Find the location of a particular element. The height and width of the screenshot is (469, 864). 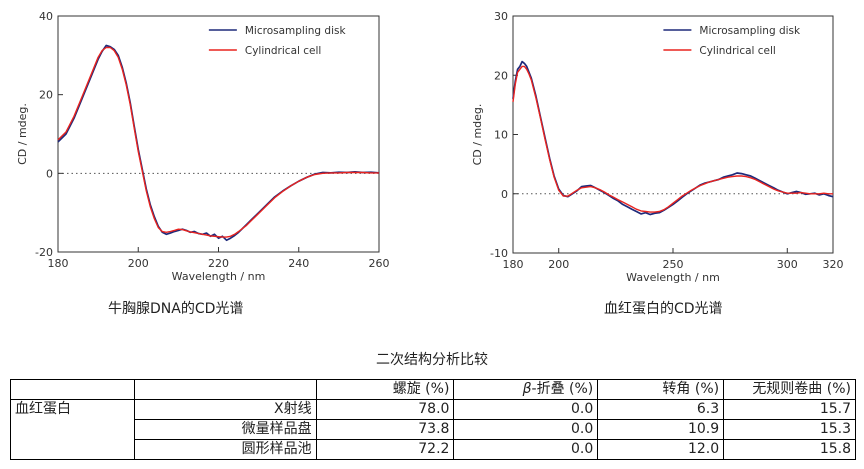

table-row: 圆形样品池 72.2 0.0 12.0 15.8 is located at coordinates (433, 449).